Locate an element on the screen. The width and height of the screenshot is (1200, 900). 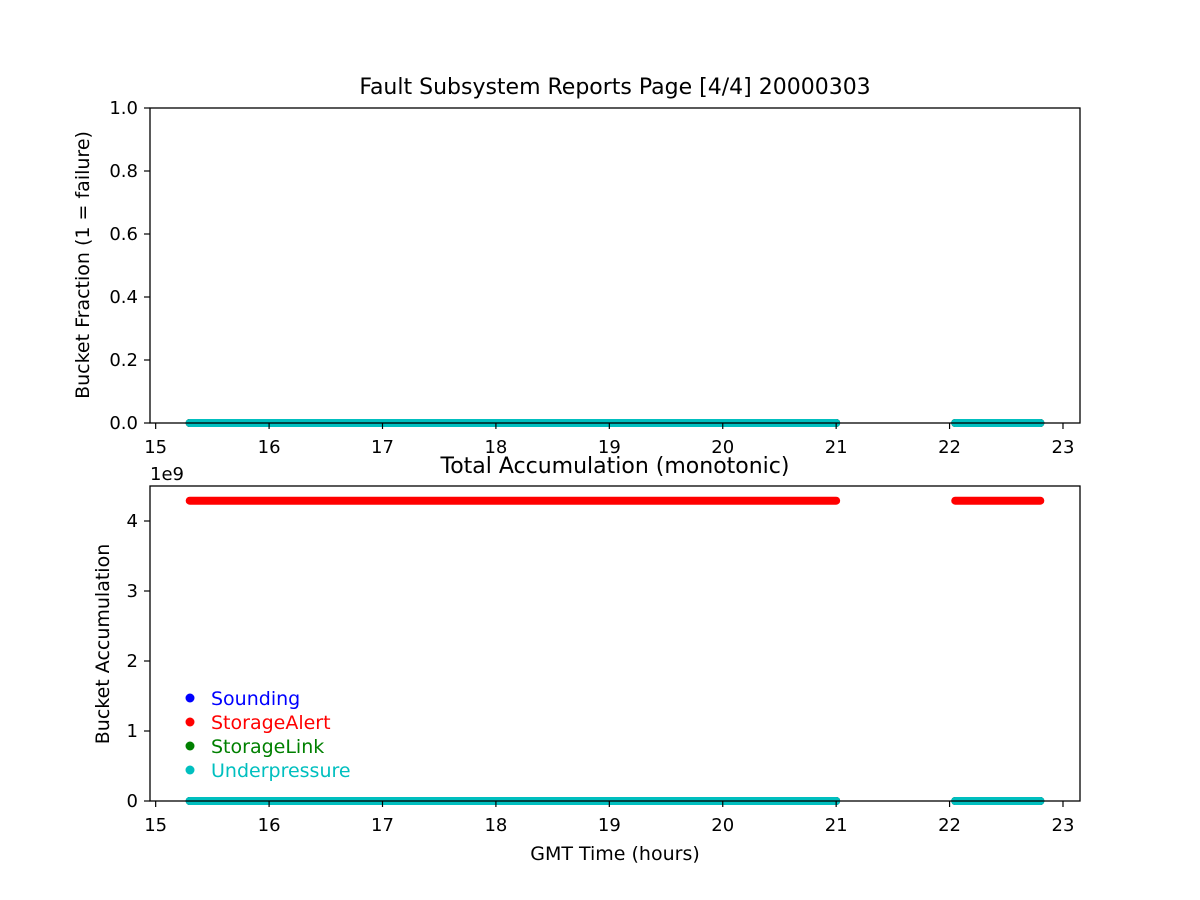
bottom-x-tick-label: 20 is located at coordinates (722, 825).